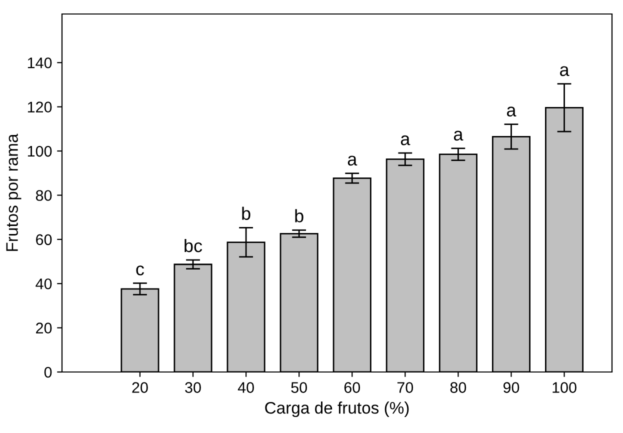 The height and width of the screenshot is (433, 623). What do you see at coordinates (40, 107) in the screenshot?
I see `y-tick-label: 120` at bounding box center [40, 107].